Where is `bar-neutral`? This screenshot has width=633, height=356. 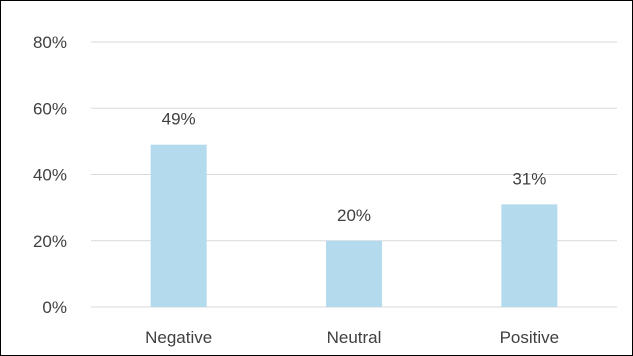
bar-neutral is located at coordinates (354, 273).